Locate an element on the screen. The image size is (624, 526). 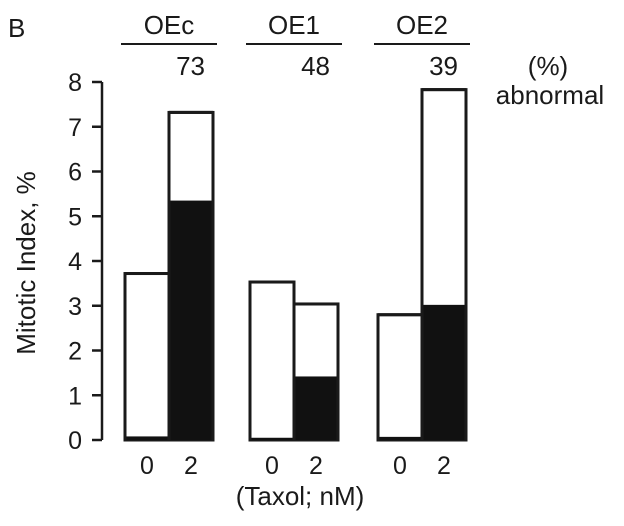
y-tick-label: 3 is located at coordinates (75, 307).